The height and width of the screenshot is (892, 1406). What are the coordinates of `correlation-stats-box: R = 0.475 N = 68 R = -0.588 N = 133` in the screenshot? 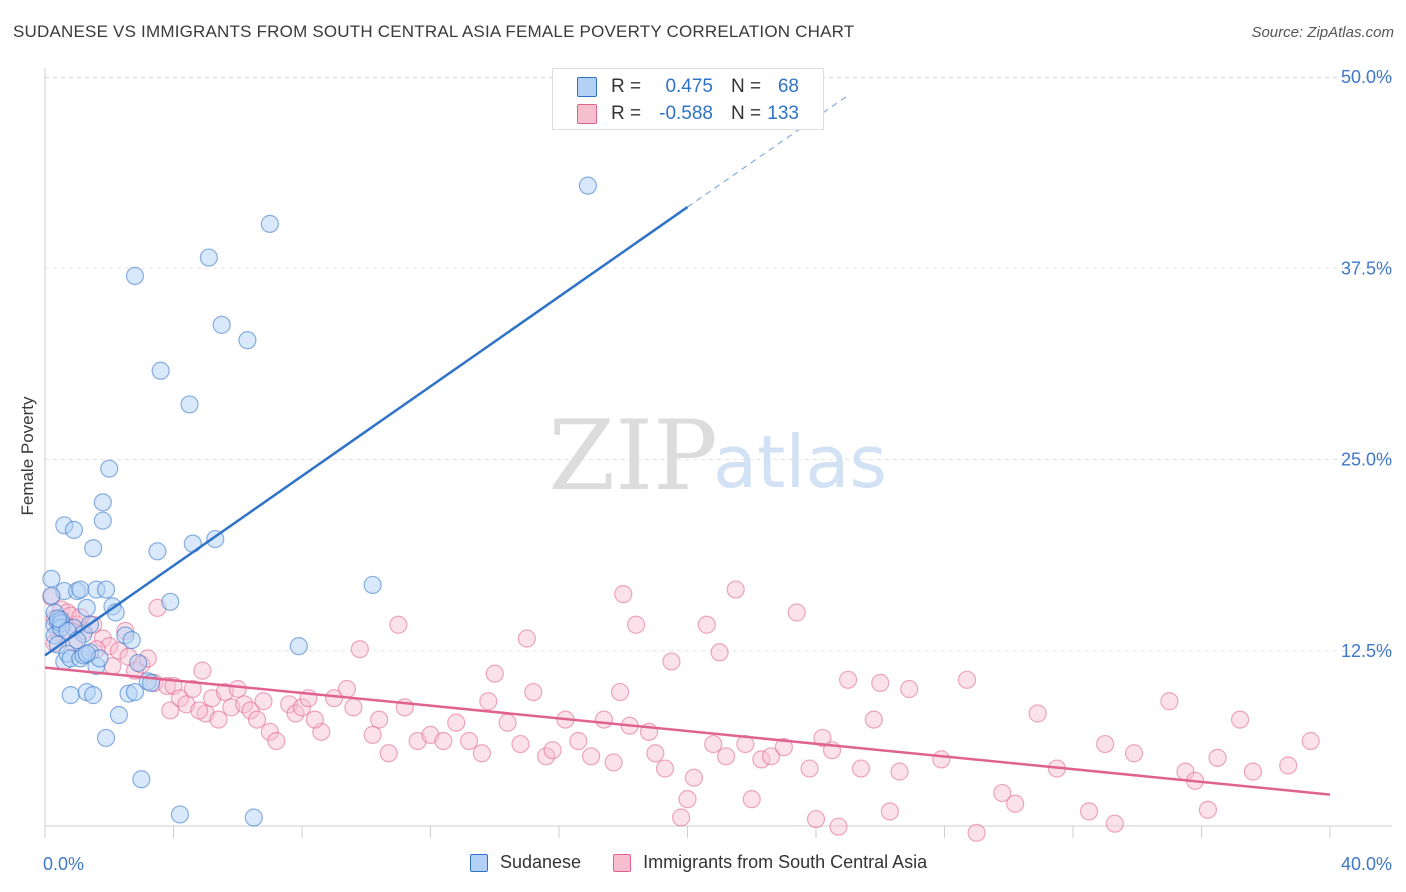 It's located at (688, 99).